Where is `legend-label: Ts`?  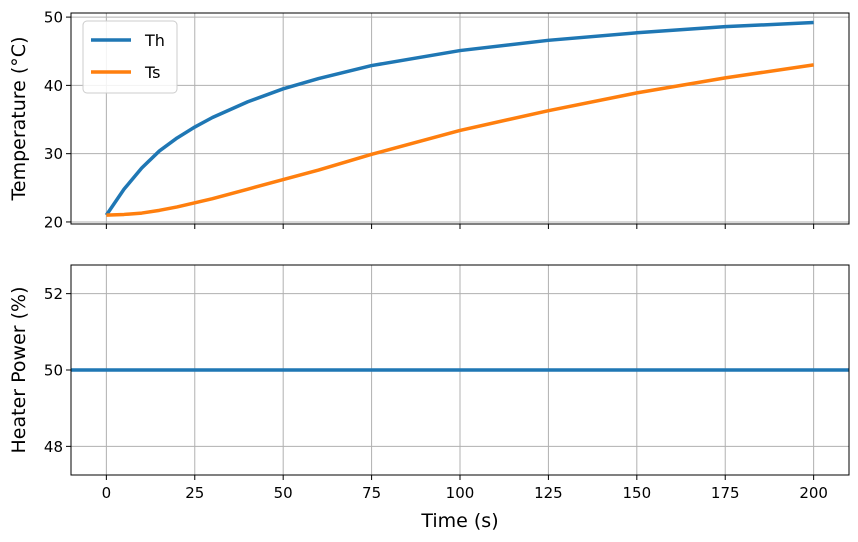
legend-label: Ts is located at coordinates (152, 72).